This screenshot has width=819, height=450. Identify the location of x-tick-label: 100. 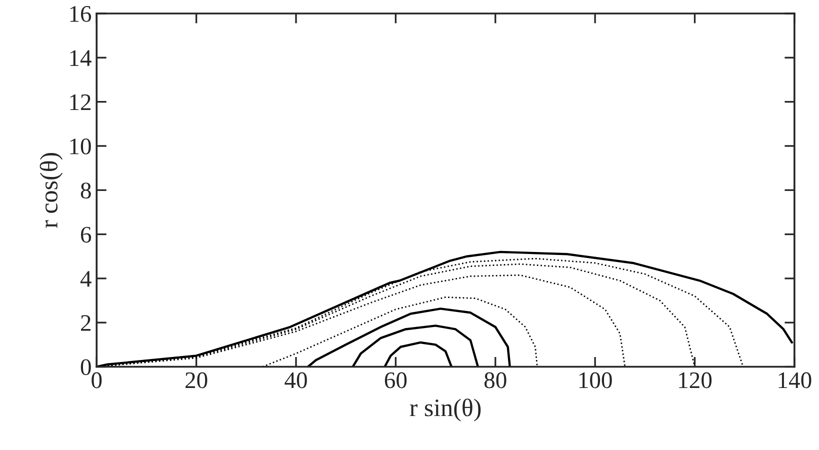
(595, 380).